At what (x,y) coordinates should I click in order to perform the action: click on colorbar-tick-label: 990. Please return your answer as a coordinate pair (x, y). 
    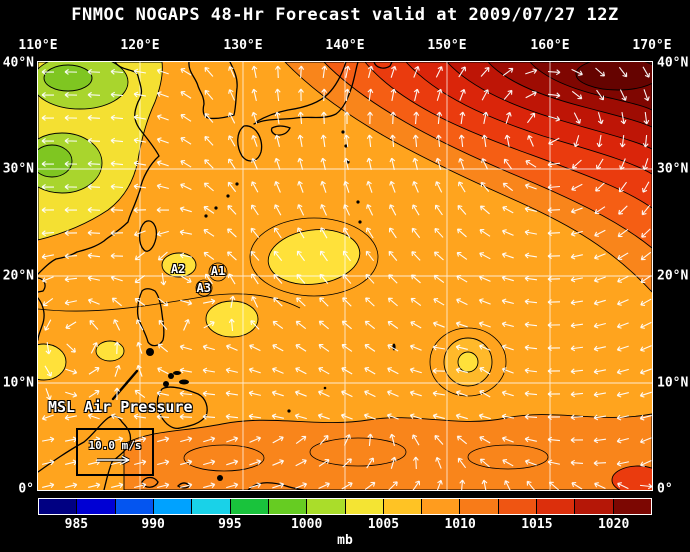
    Looking at the image, I should click on (153, 524).